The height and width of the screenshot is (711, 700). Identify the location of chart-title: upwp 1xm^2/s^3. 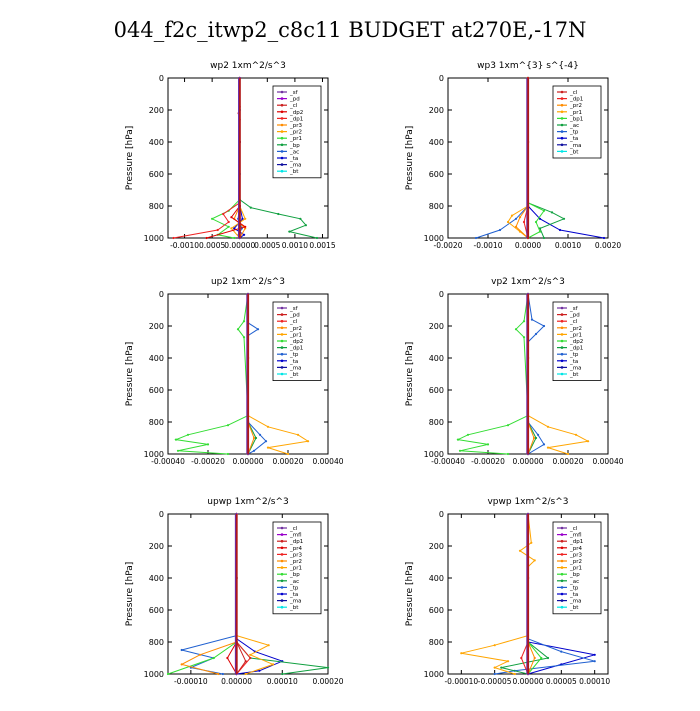
(247, 502).